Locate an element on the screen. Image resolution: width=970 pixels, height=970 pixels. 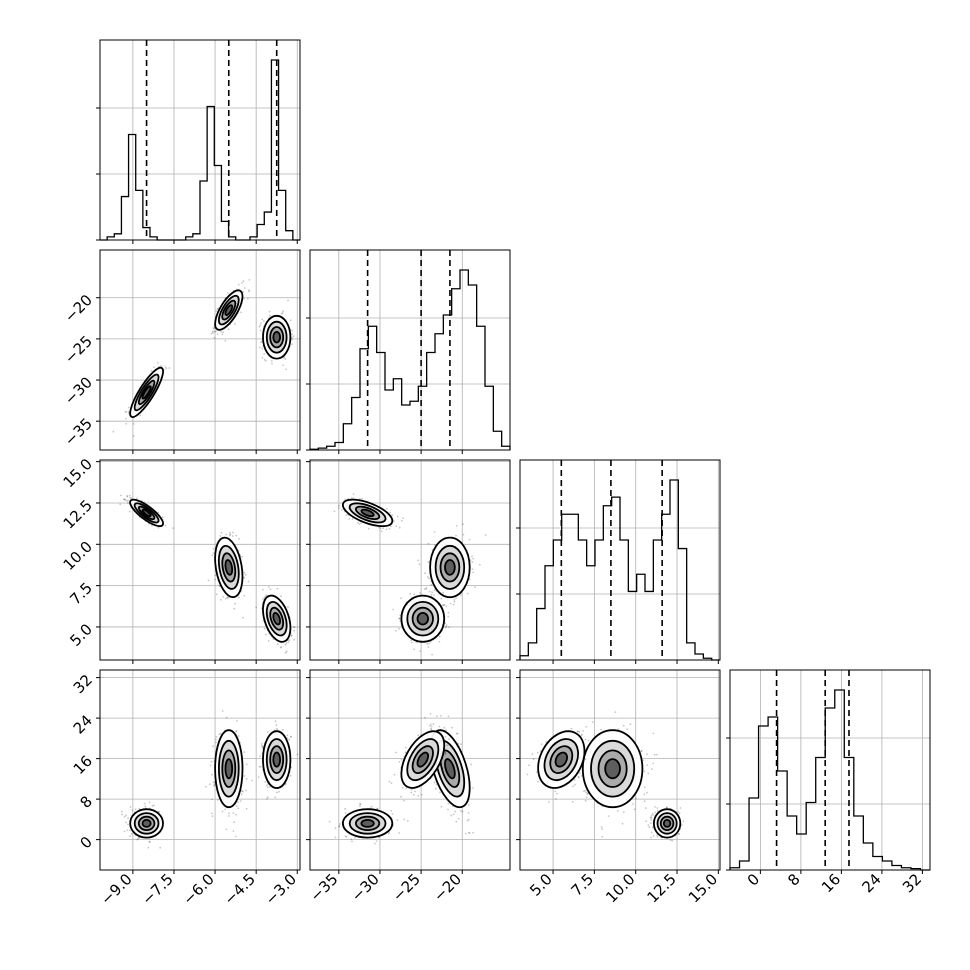
scatter-points is located at coordinates (410, 574).